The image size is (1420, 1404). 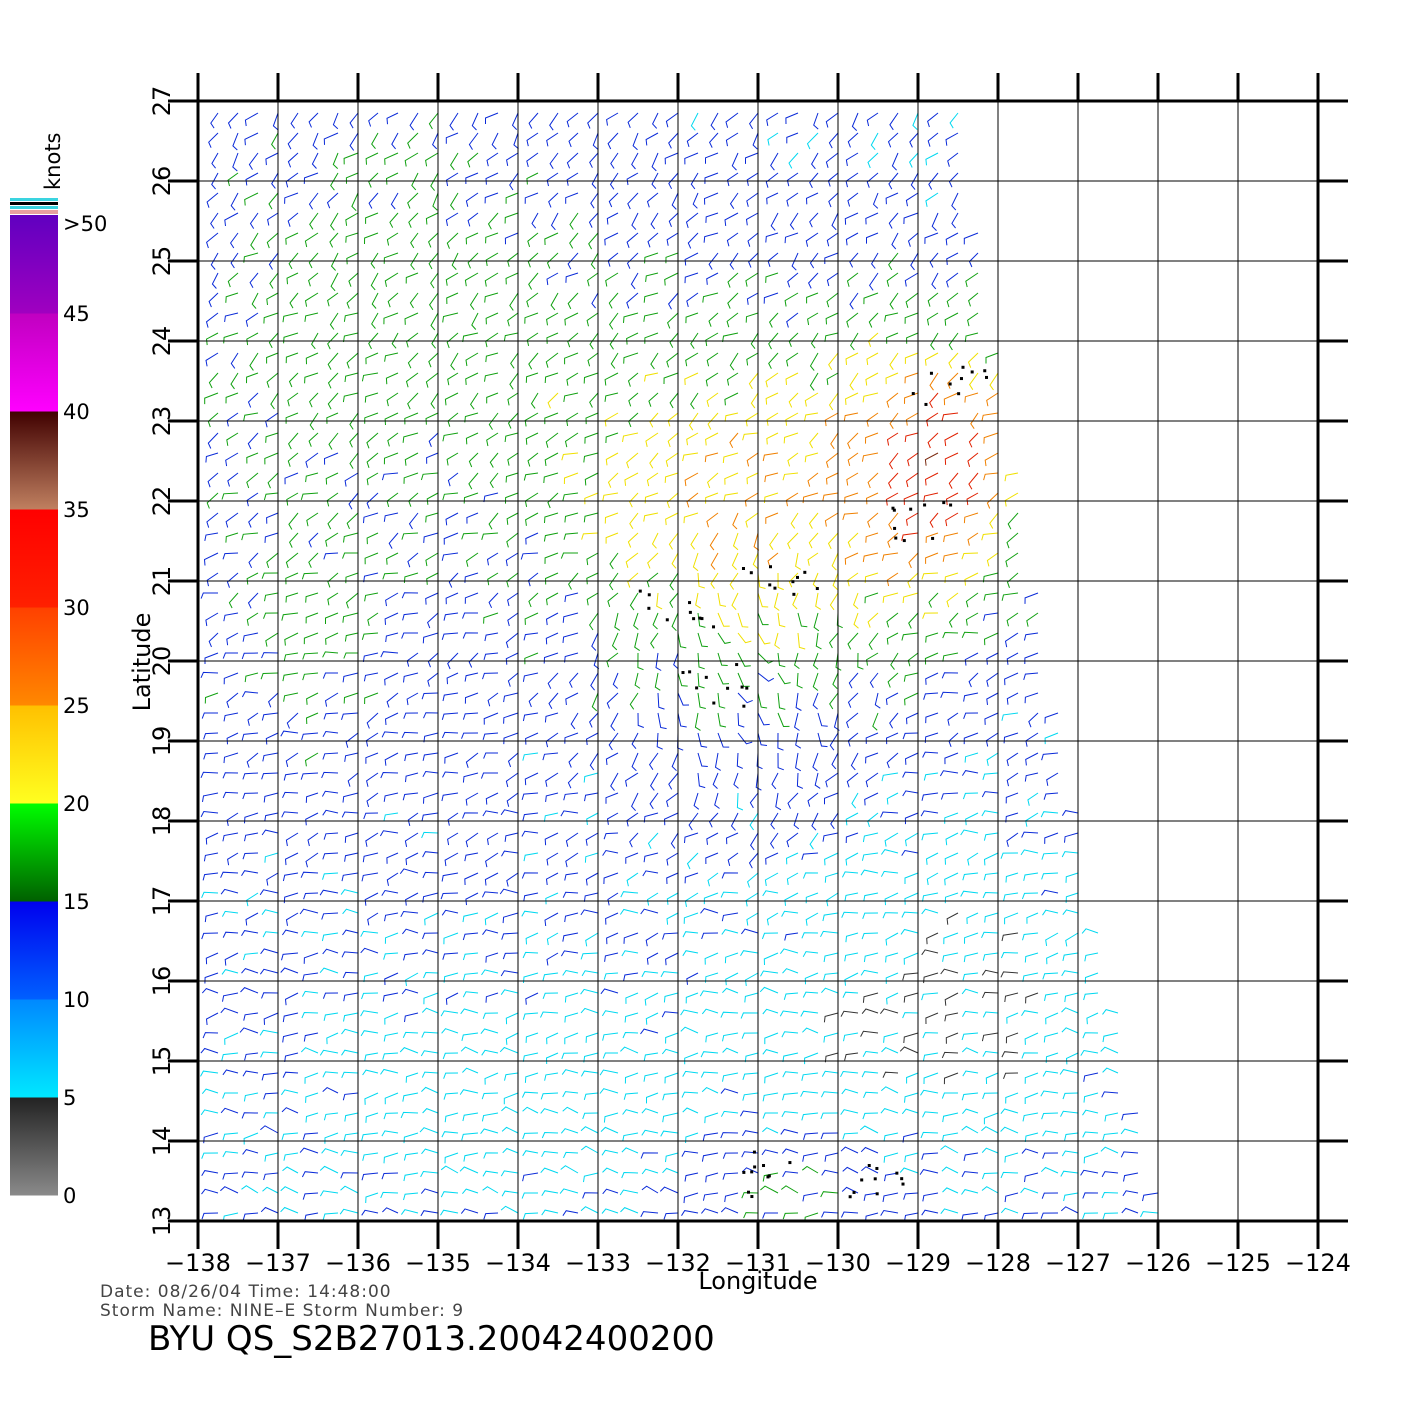 I want to click on lon-tick-label: −129, so click(x=918, y=1263).